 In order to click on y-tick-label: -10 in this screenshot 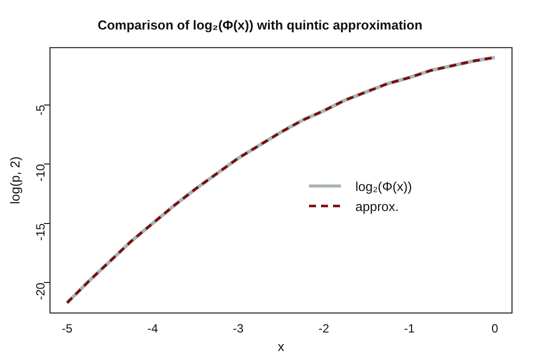, I will do `click(40, 173)`.